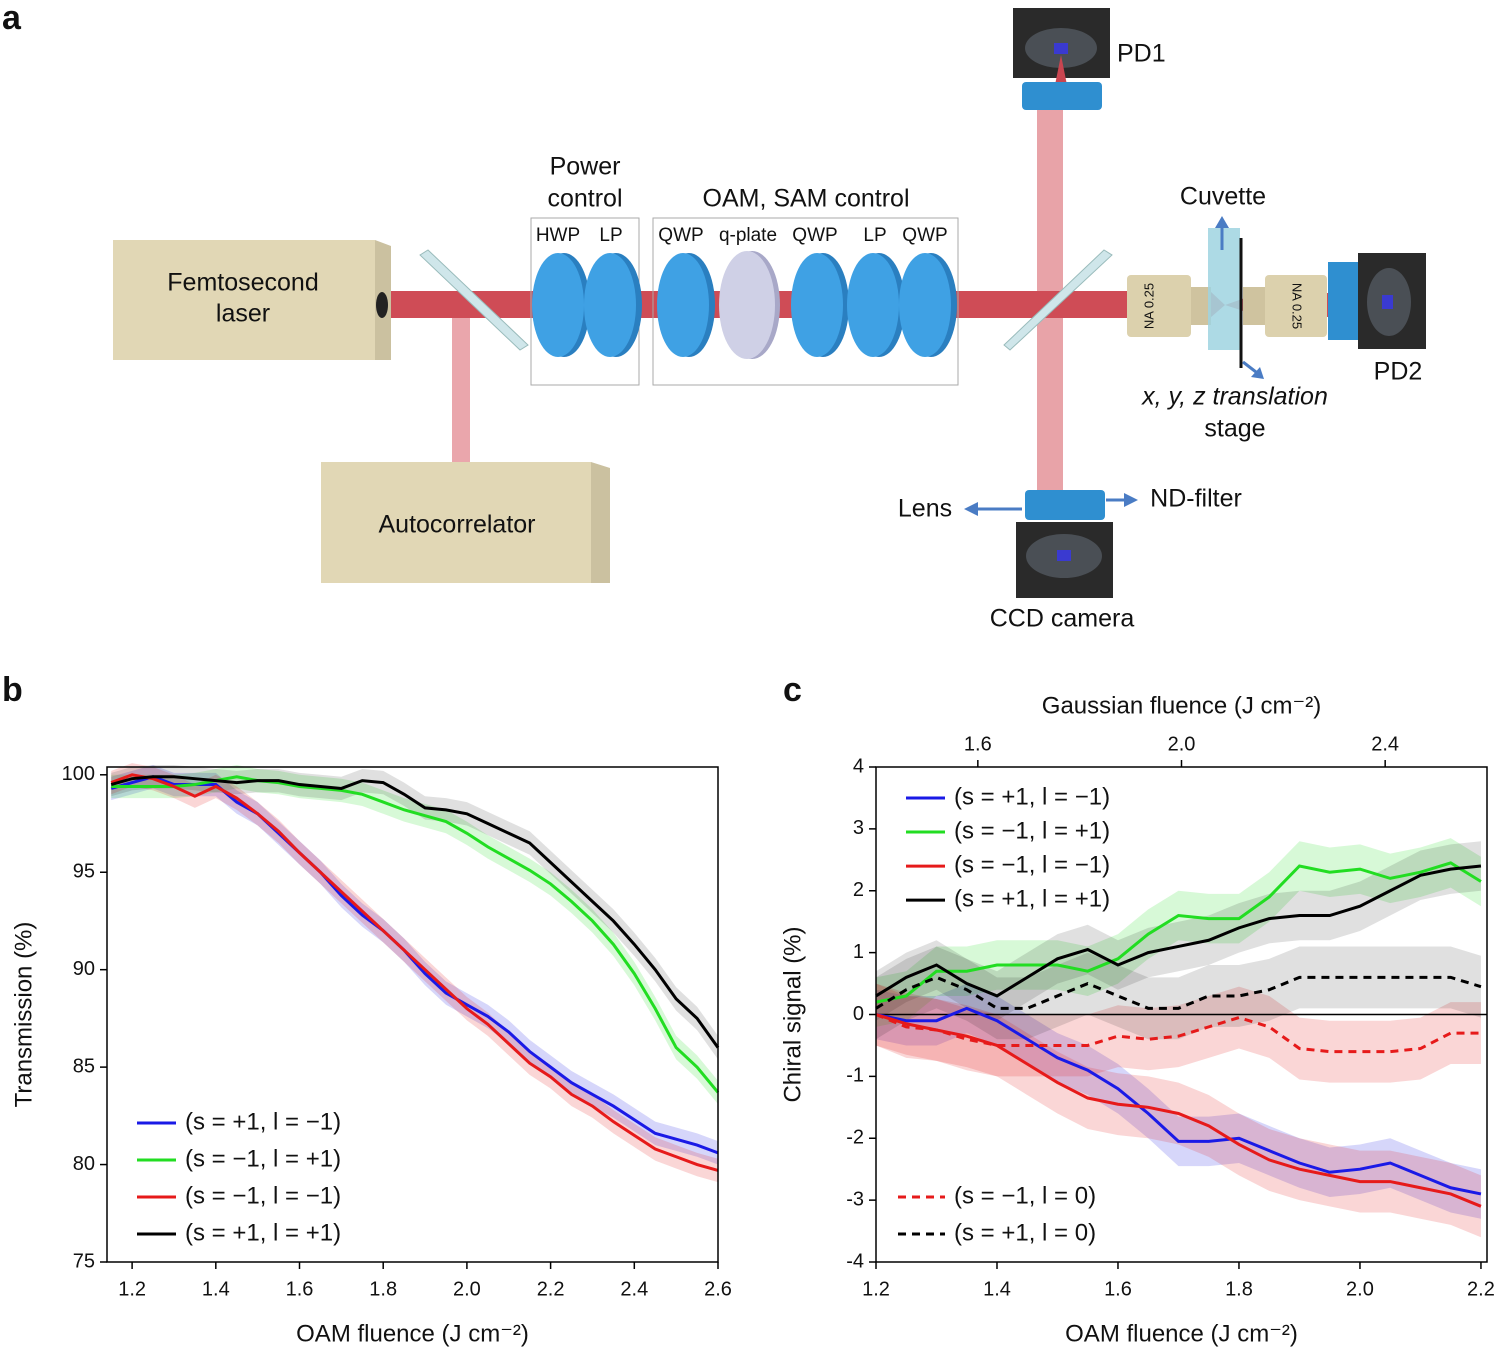 This screenshot has width=1500, height=1349. I want to click on autocorrelator-label: Autocorrelator, so click(456, 525).